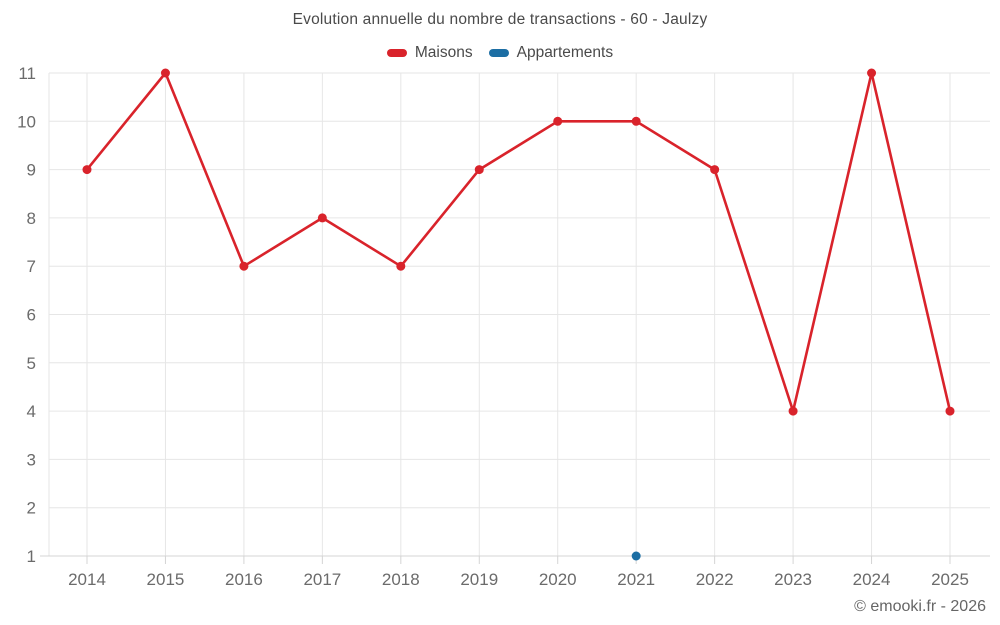  What do you see at coordinates (479, 579) in the screenshot?
I see `x-axis-tick-label: 2019` at bounding box center [479, 579].